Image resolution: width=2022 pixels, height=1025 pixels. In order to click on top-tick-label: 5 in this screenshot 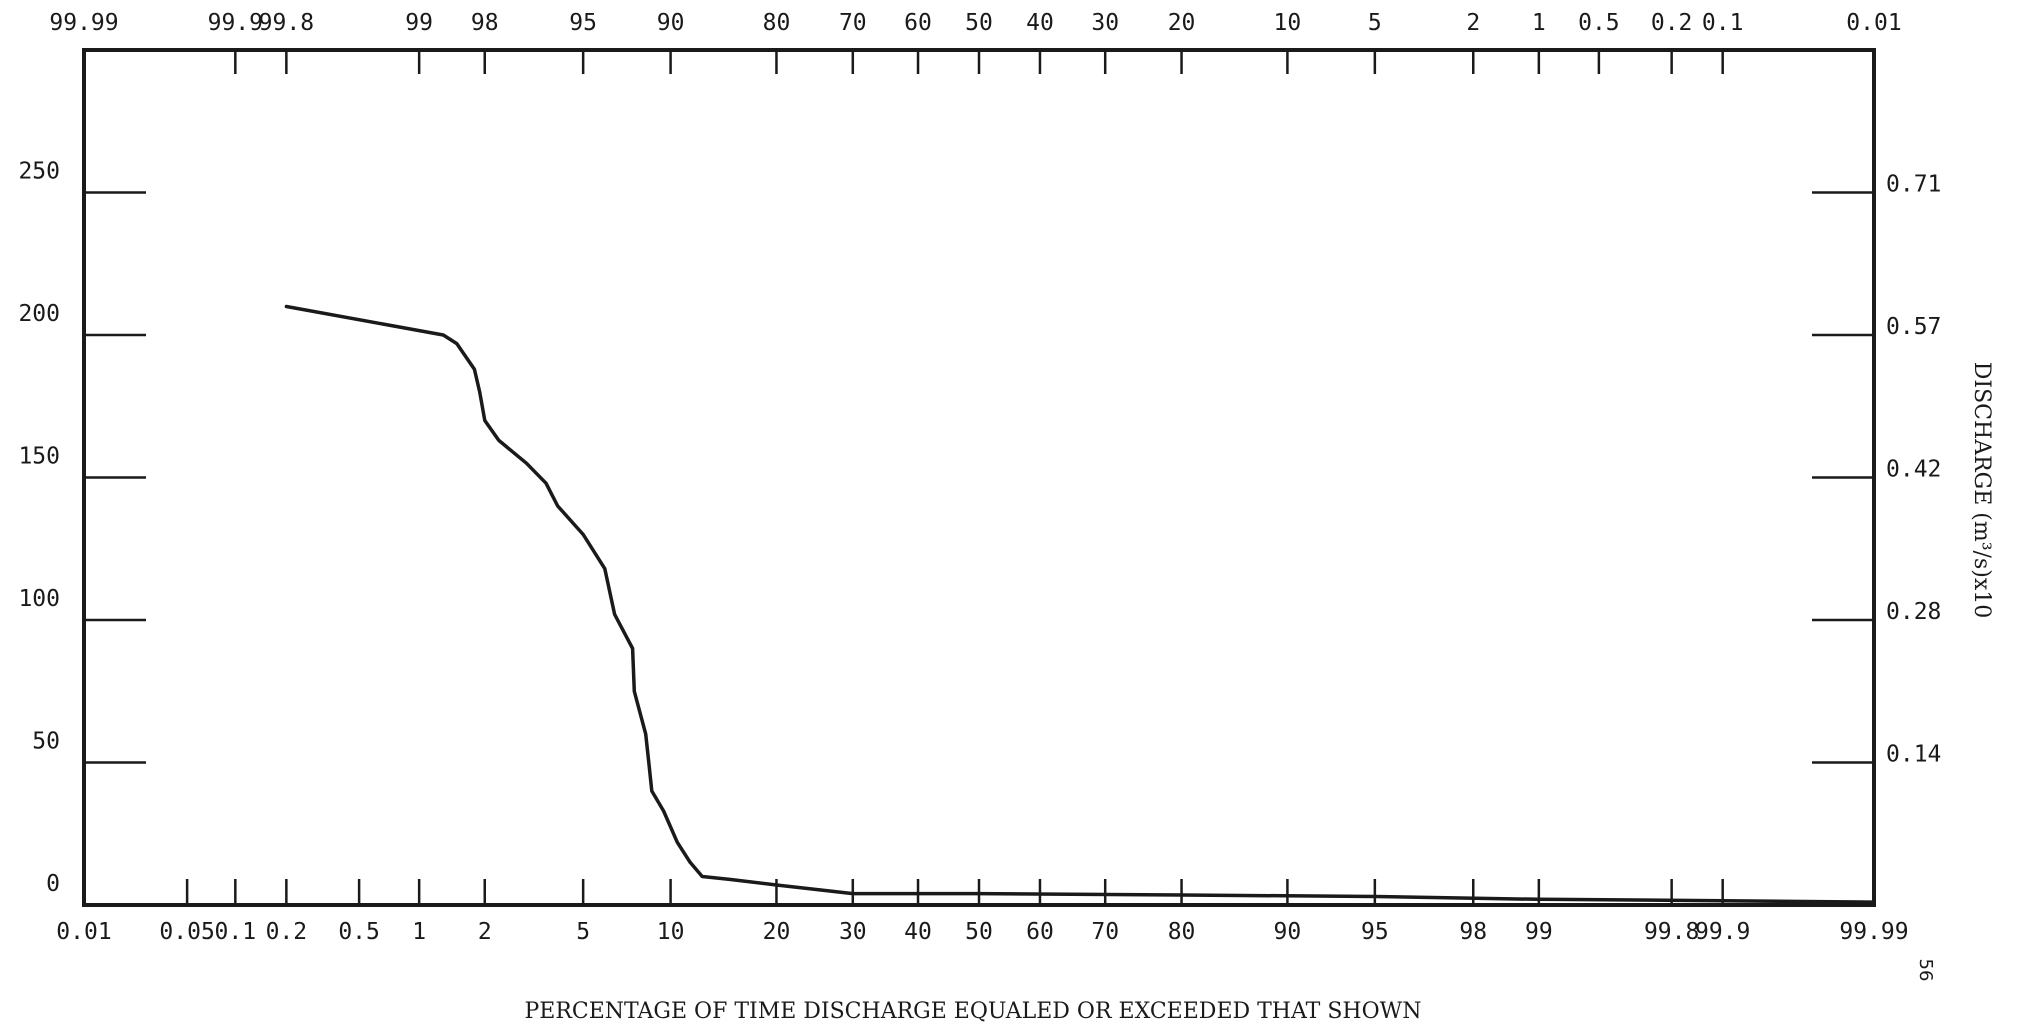, I will do `click(1375, 23)`.